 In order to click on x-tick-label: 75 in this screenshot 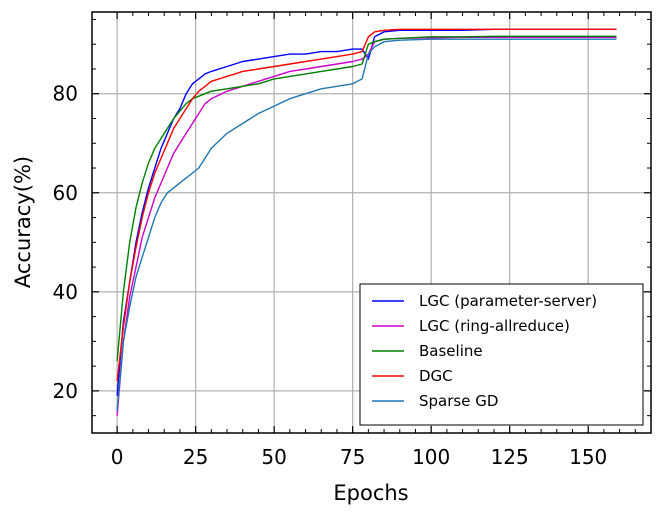, I will do `click(352, 457)`.